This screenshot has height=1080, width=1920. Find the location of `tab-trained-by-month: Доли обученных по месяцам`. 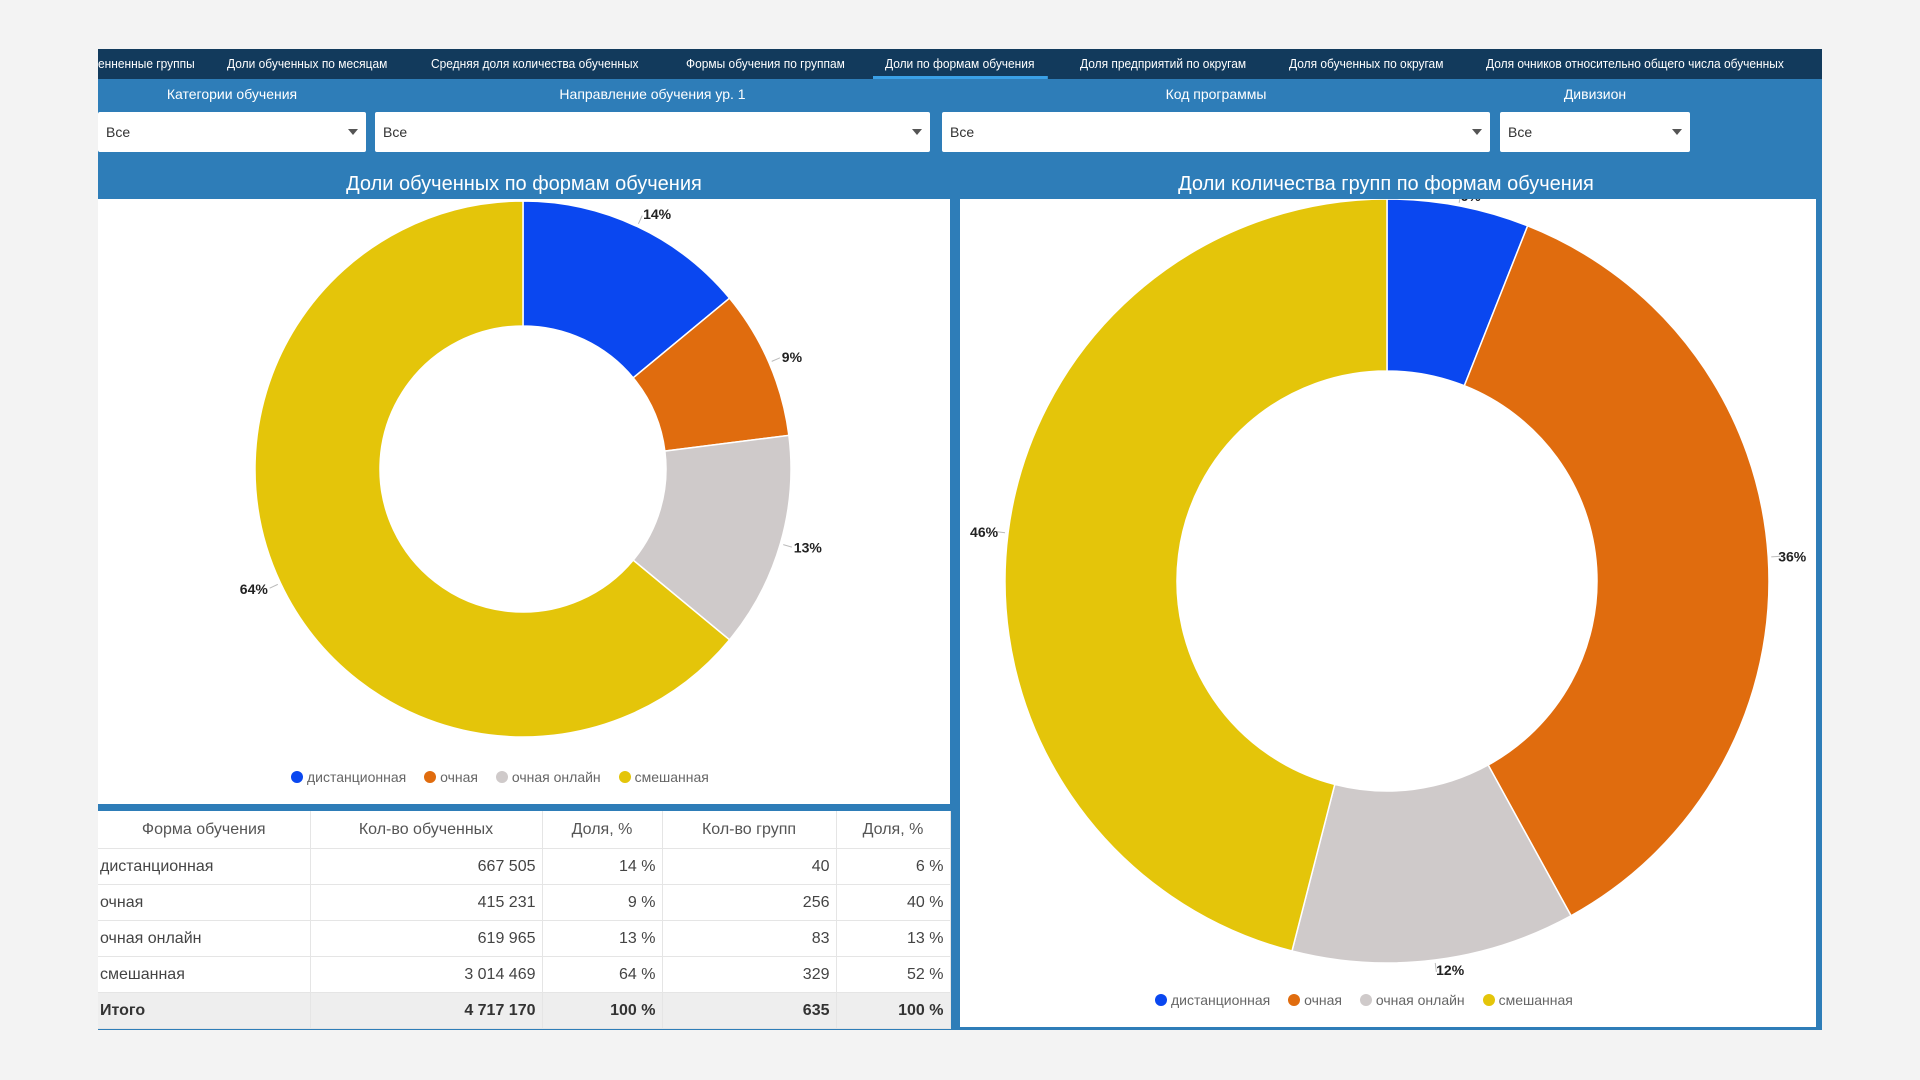

tab-trained-by-month: Доли обученных по месяцам is located at coordinates (307, 63).